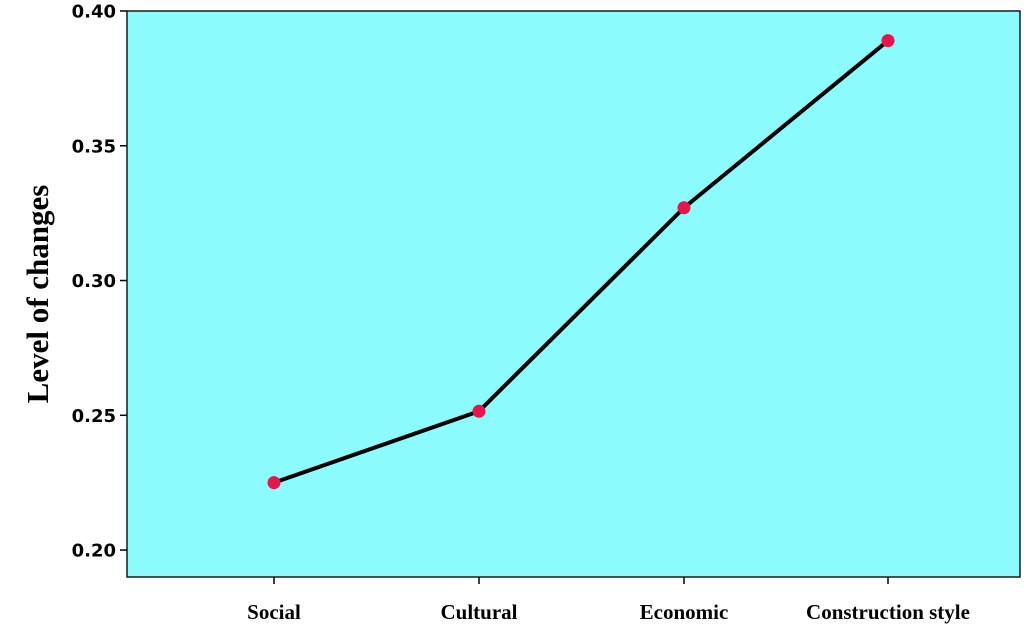 The width and height of the screenshot is (1025, 626). I want to click on x-axis: Social Cultural Economic Construction style, so click(608, 600).